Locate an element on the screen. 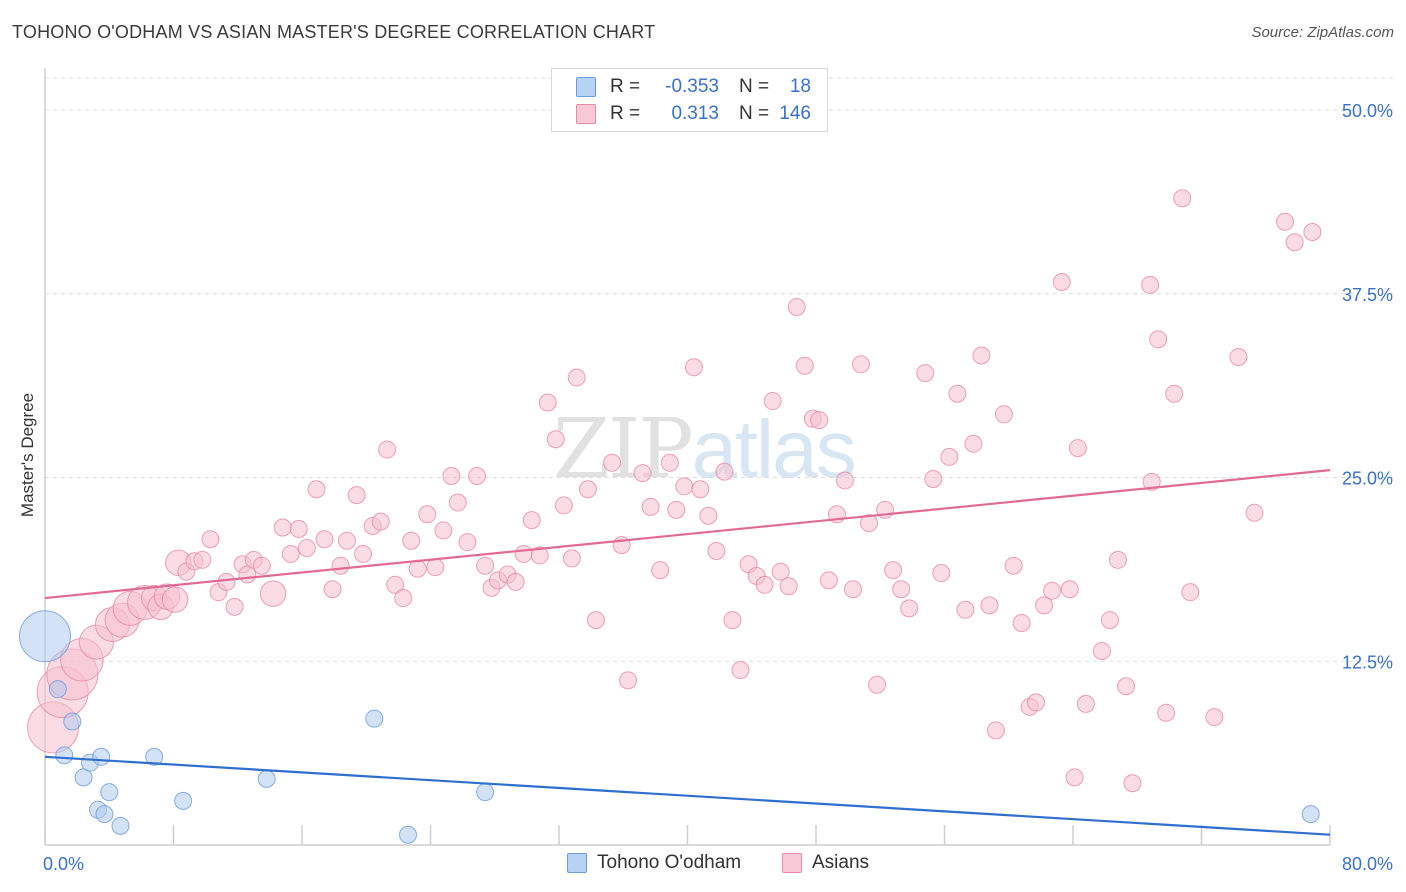 The width and height of the screenshot is (1406, 892). source-label: Source: ZipAtlas.com is located at coordinates (1322, 32).